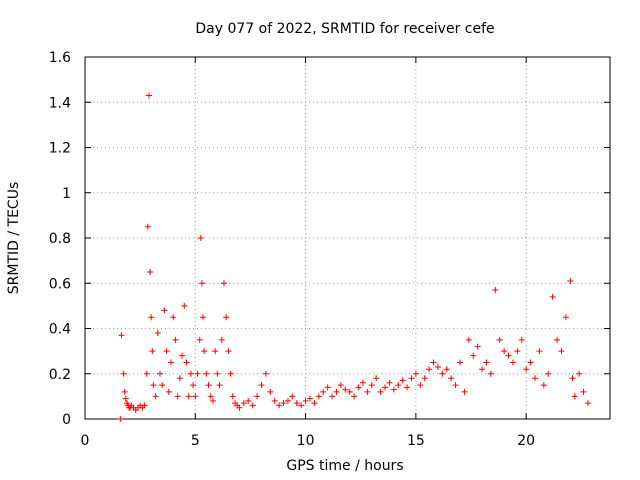 The image size is (640, 480). I want to click on x-tick-label: 0, so click(85, 441).